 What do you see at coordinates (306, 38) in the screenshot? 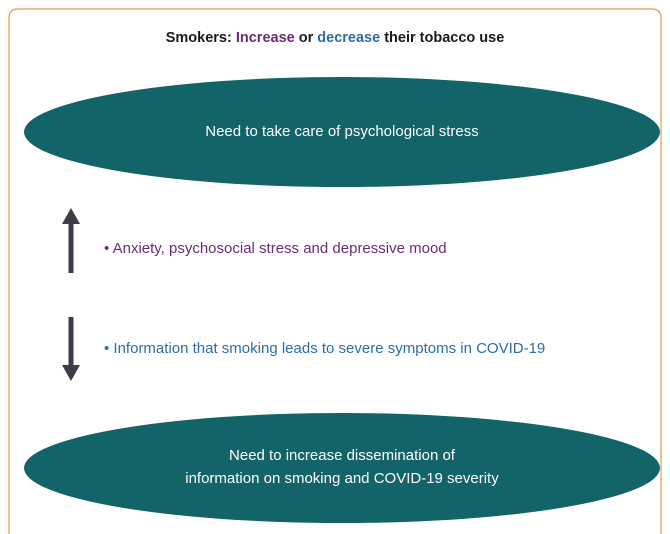
I see `title-part: or` at bounding box center [306, 38].